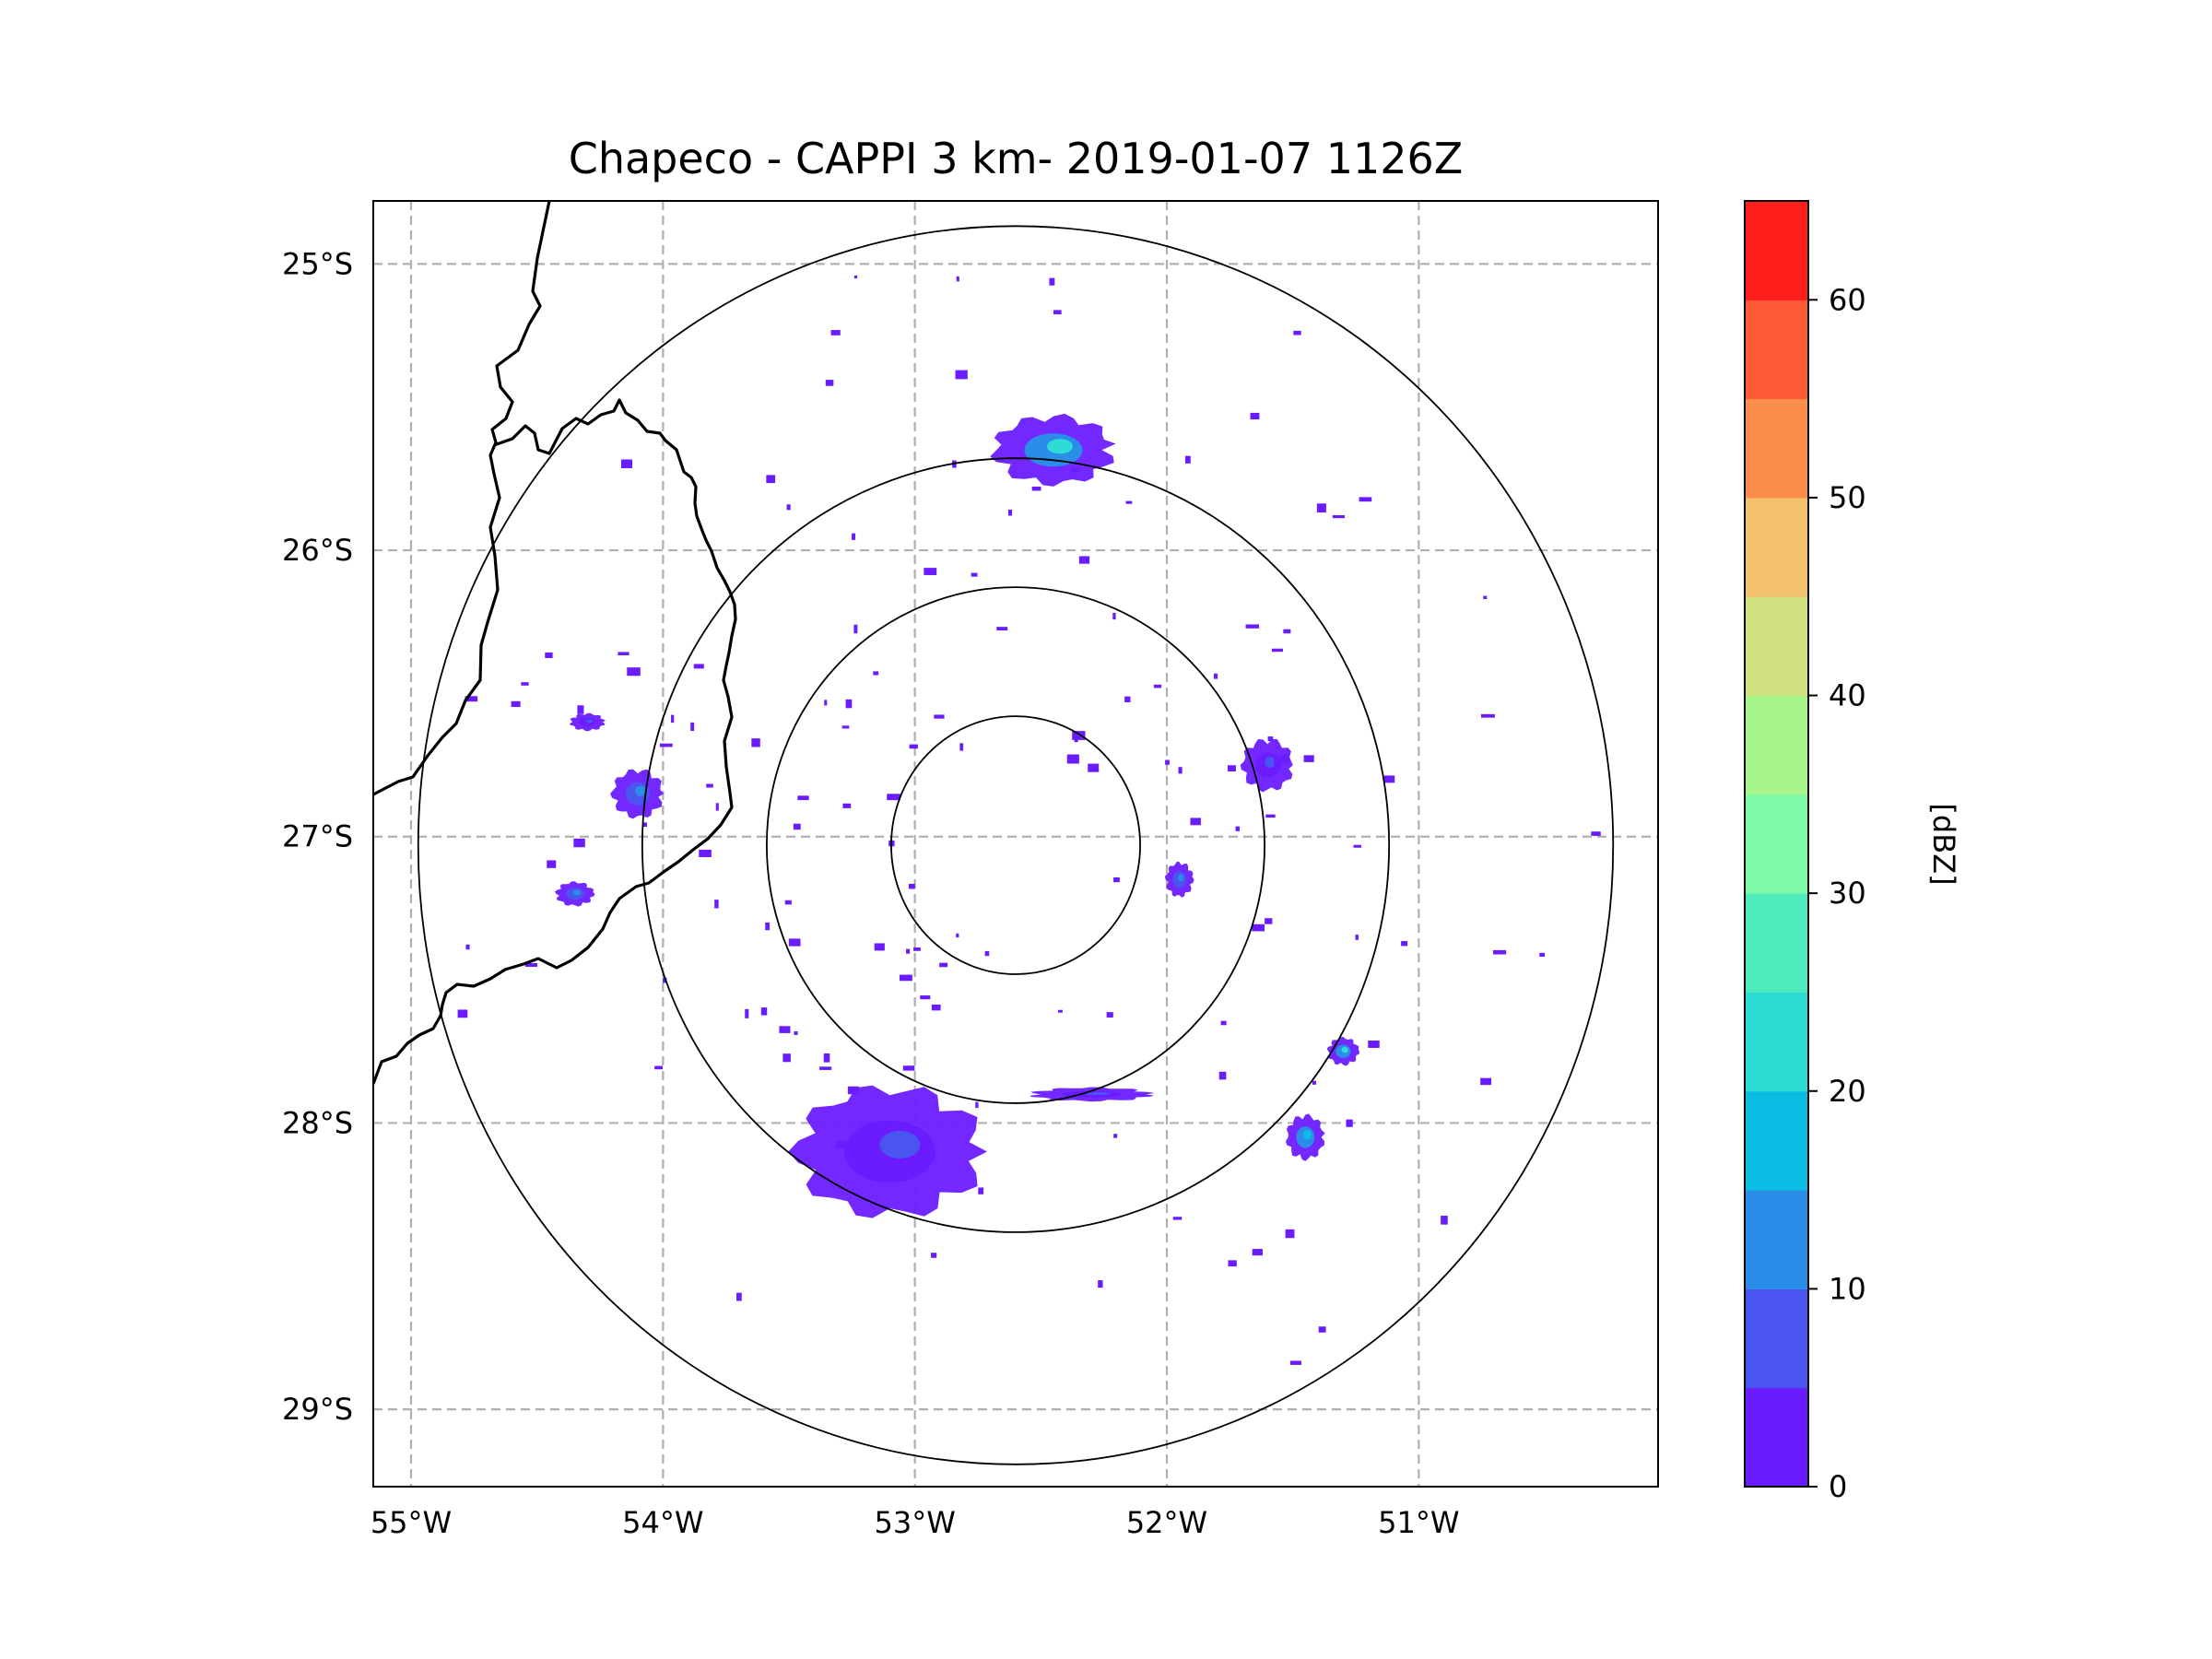 This screenshot has height=1659, width=2212. Describe the element at coordinates (317, 836) in the screenshot. I see `y-tick-label: 27°S` at that location.